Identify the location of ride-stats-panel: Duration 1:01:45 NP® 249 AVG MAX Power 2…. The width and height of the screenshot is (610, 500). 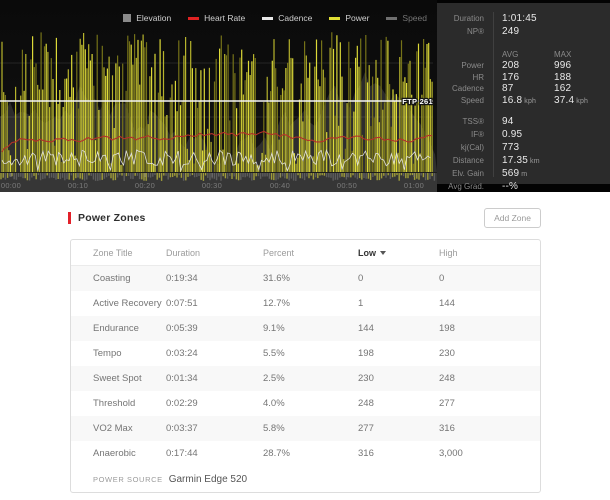
(523, 97).